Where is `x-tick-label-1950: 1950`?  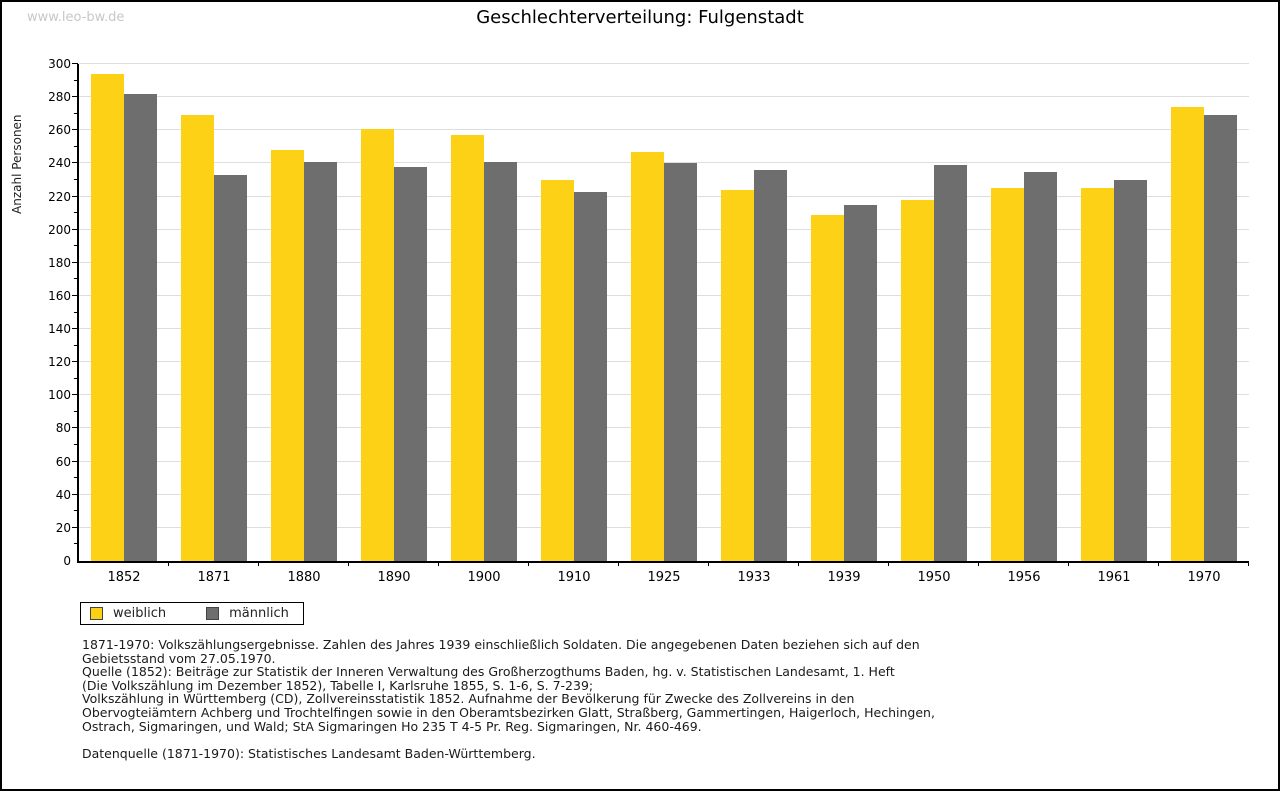
x-tick-label-1950: 1950 is located at coordinates (934, 577).